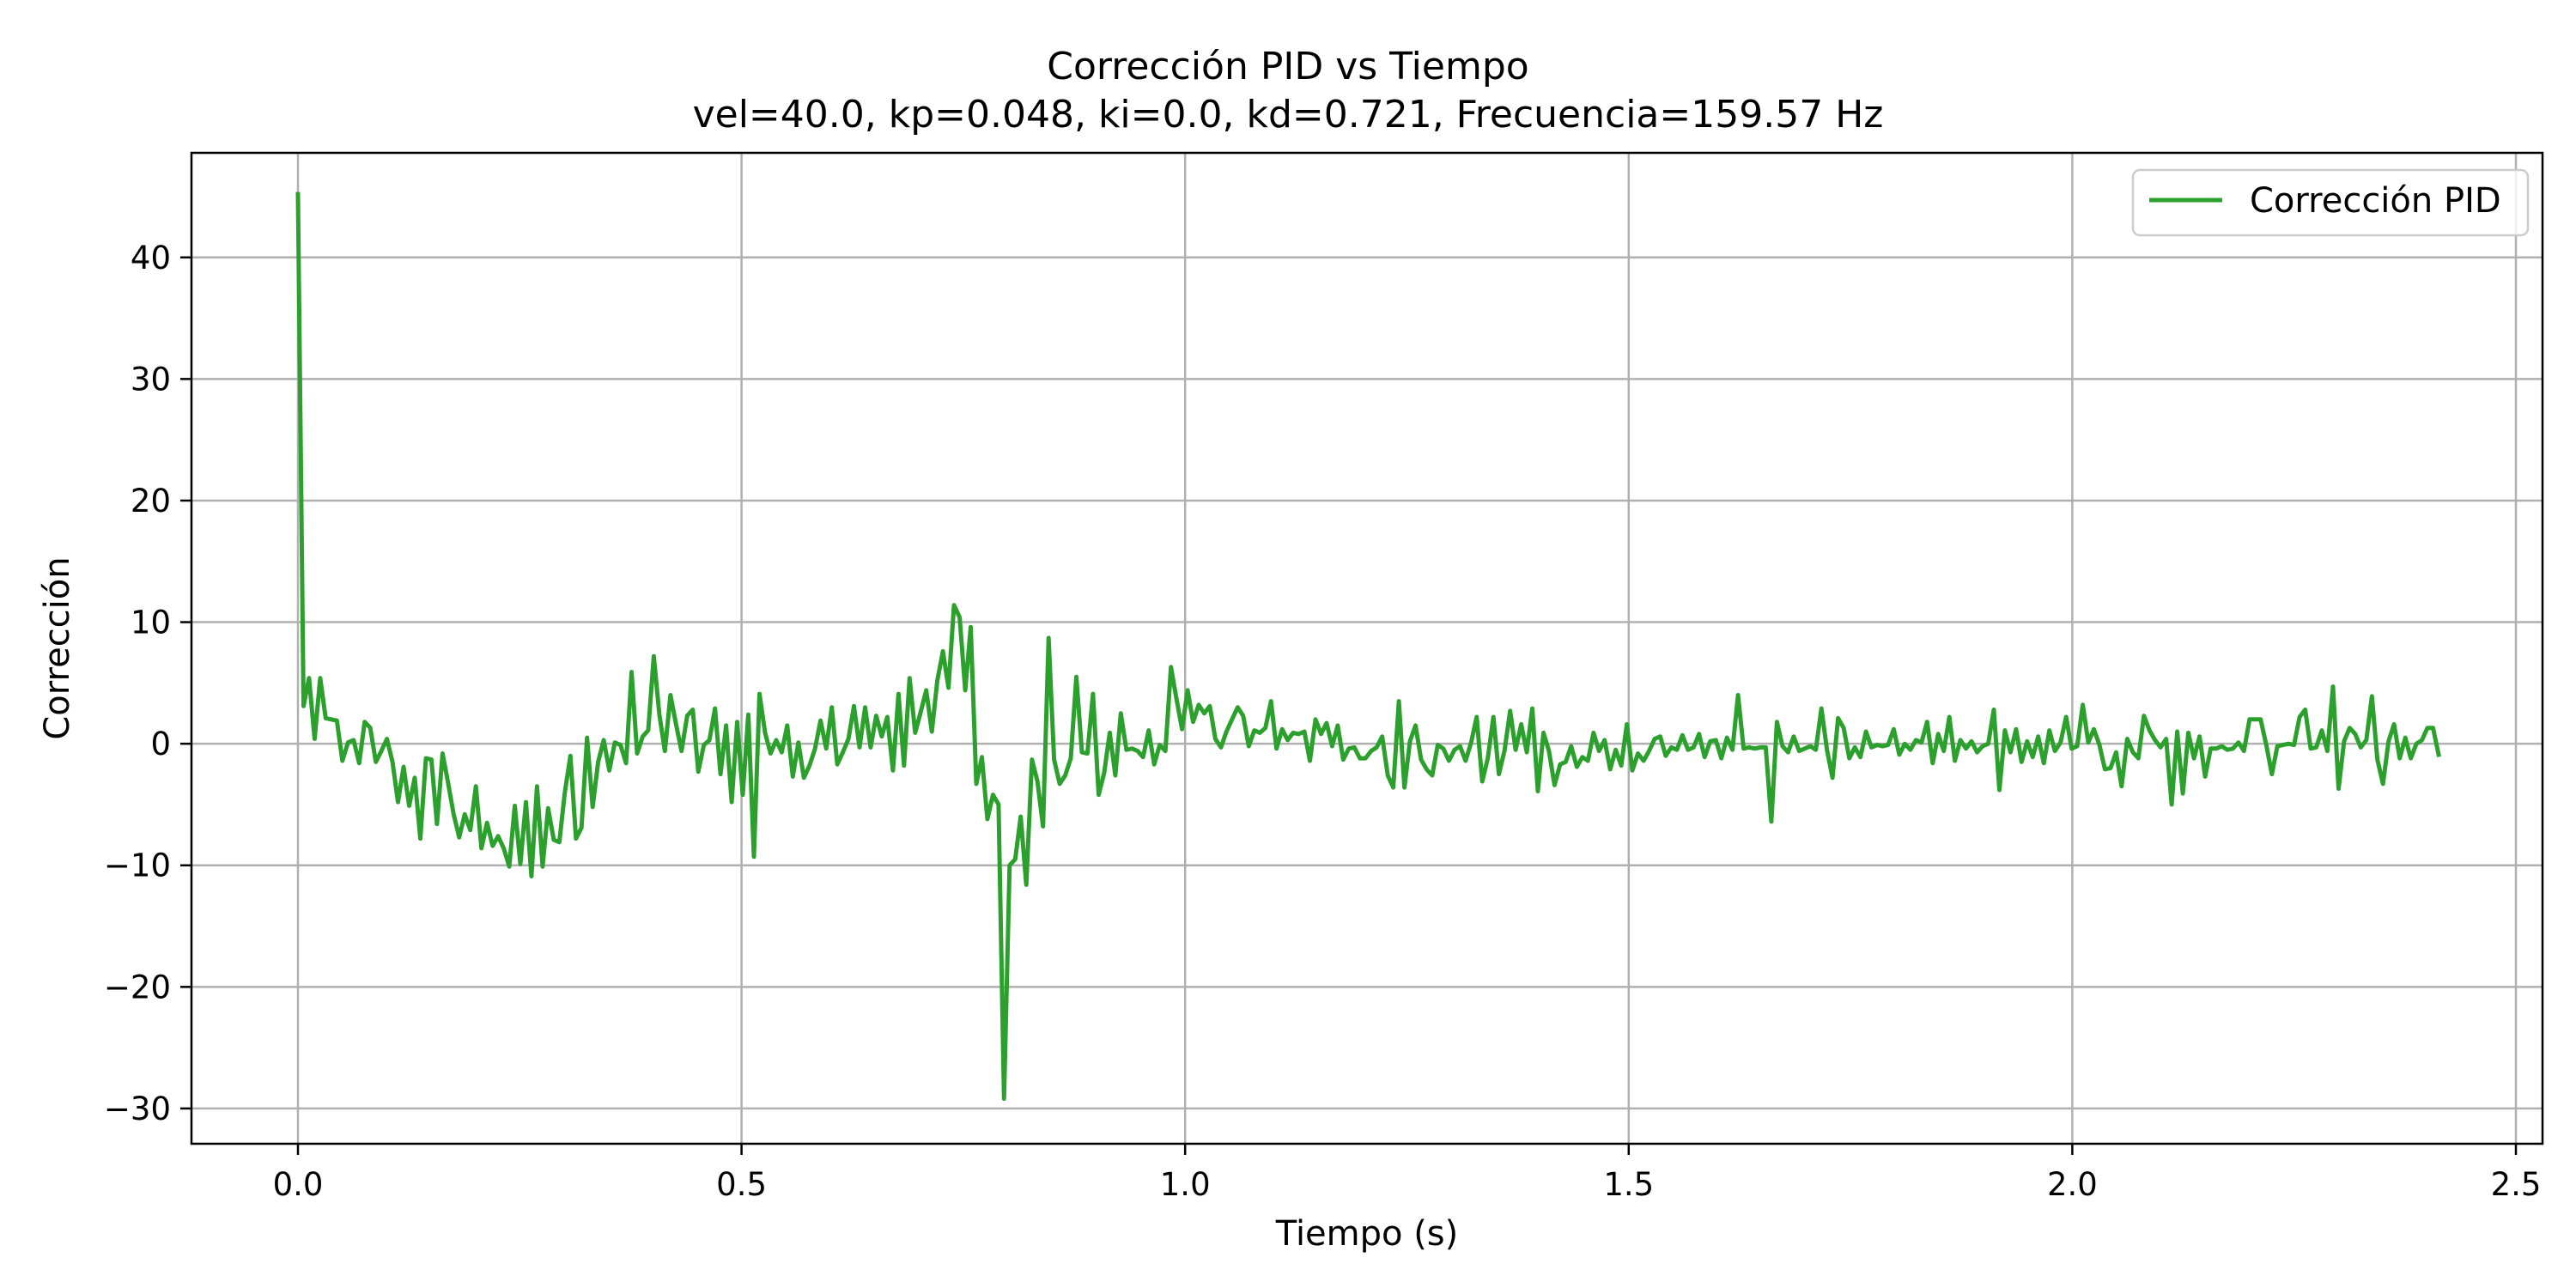  What do you see at coordinates (137, 866) in the screenshot?
I see `y-tick-label: −10` at bounding box center [137, 866].